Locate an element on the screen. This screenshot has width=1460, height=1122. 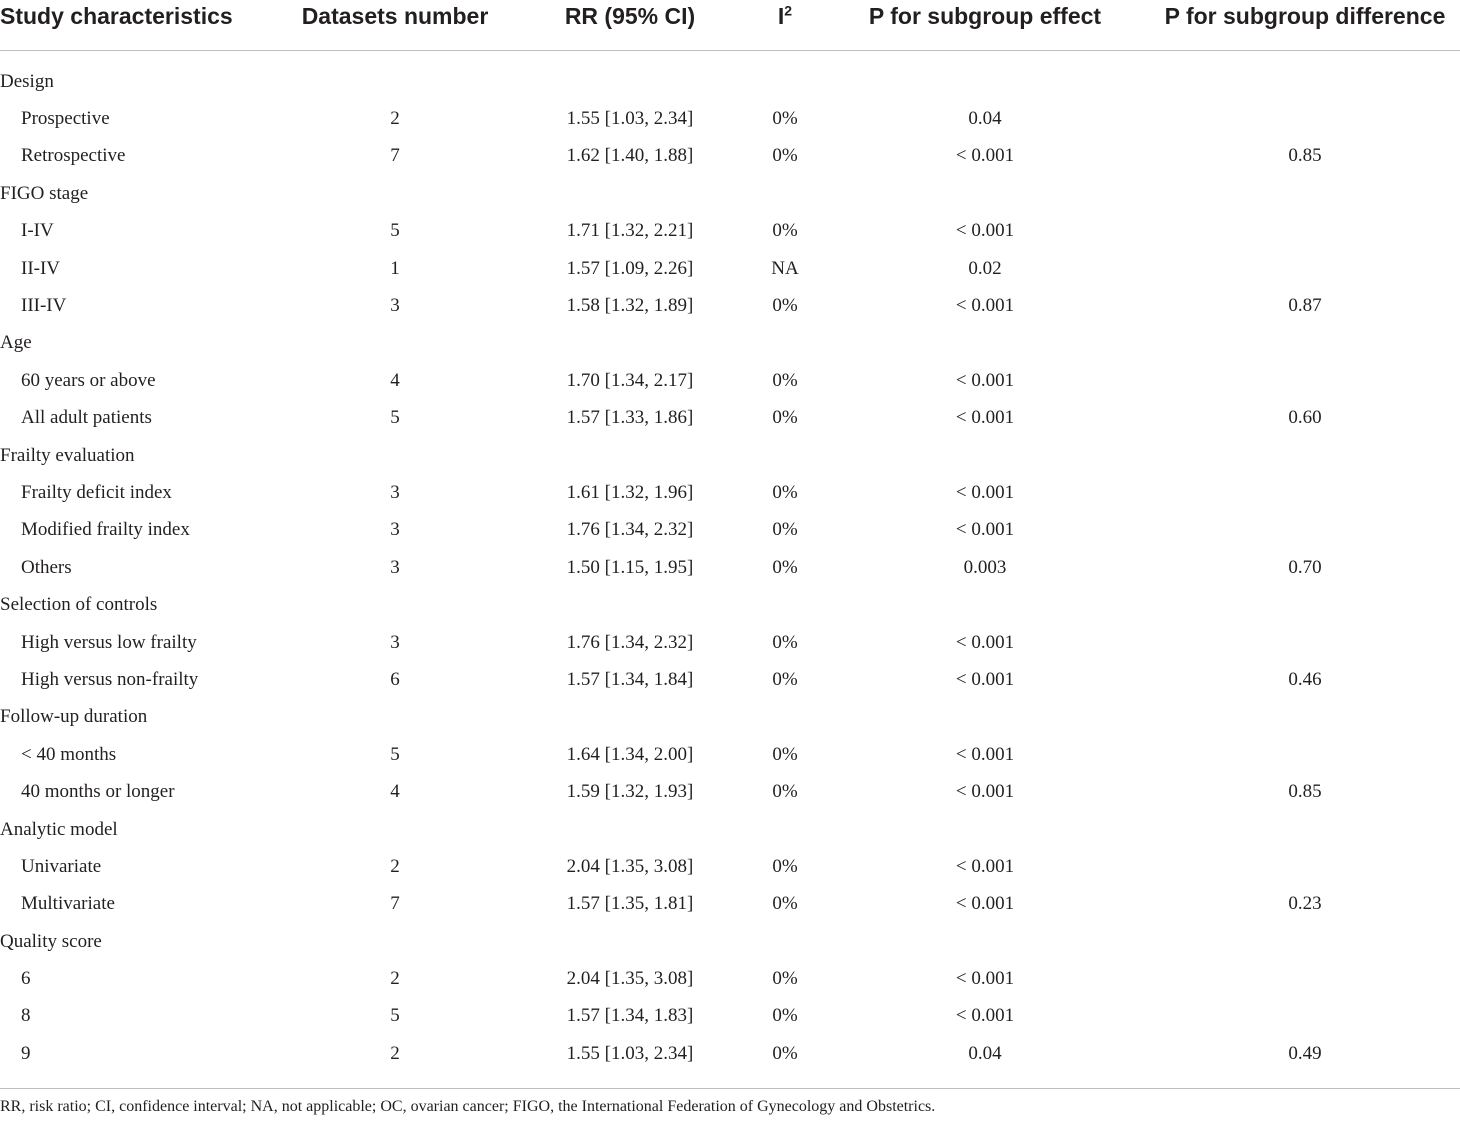
risk-ratio-cell: 1.57 [1.34, 1.84] is located at coordinates (630, 679).